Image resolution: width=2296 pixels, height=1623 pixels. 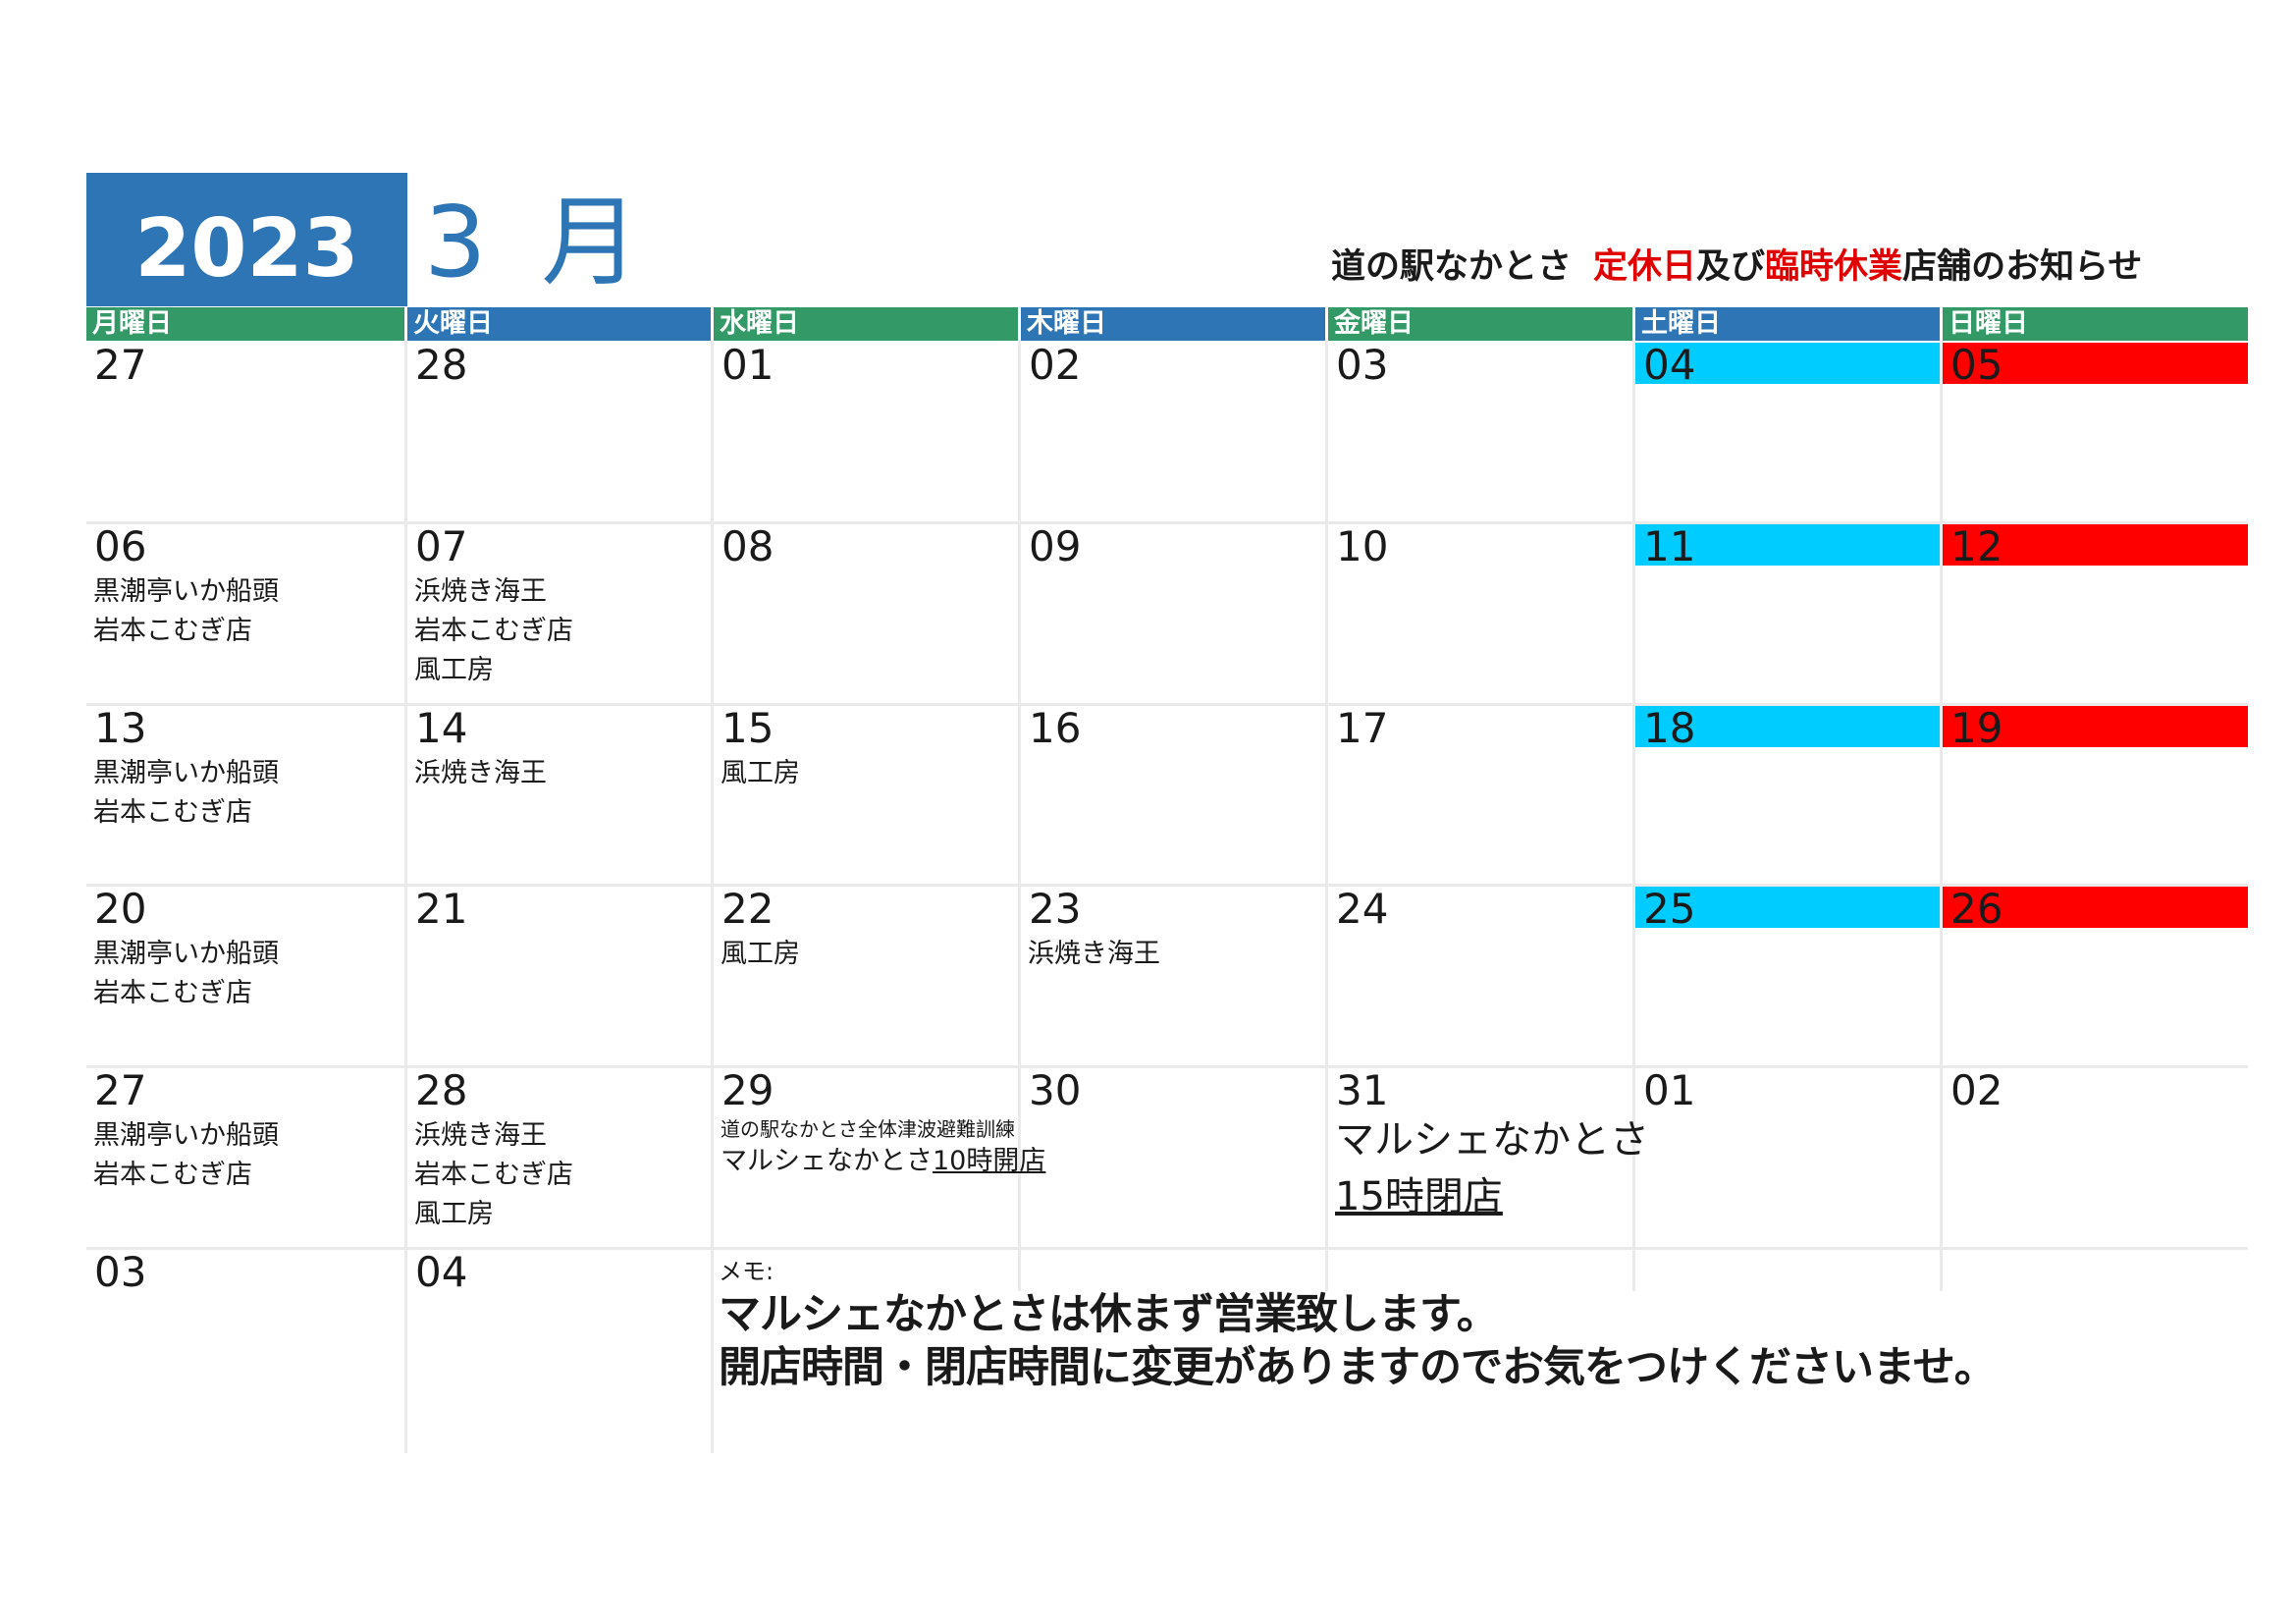 I want to click on year-label: 2023, so click(x=247, y=249).